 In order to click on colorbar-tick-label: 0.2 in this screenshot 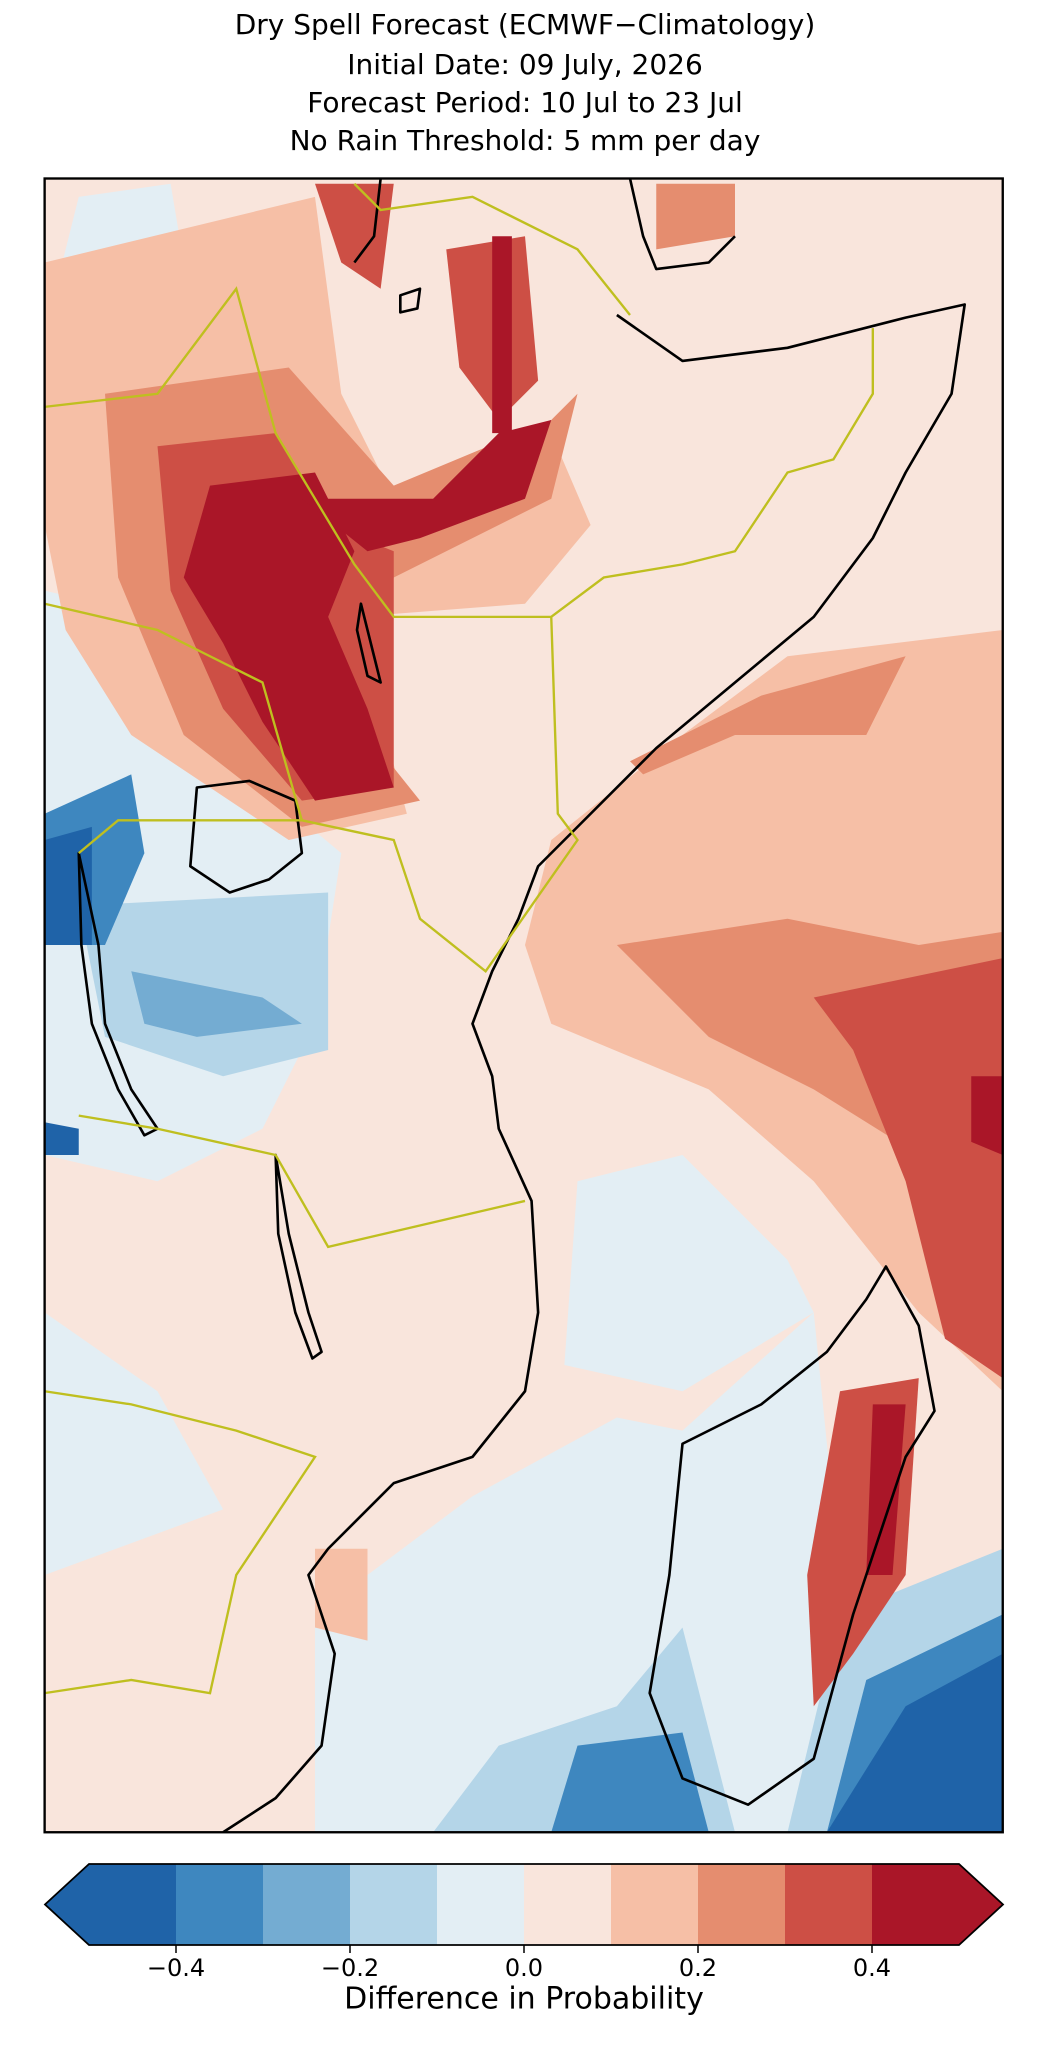, I will do `click(698, 1968)`.